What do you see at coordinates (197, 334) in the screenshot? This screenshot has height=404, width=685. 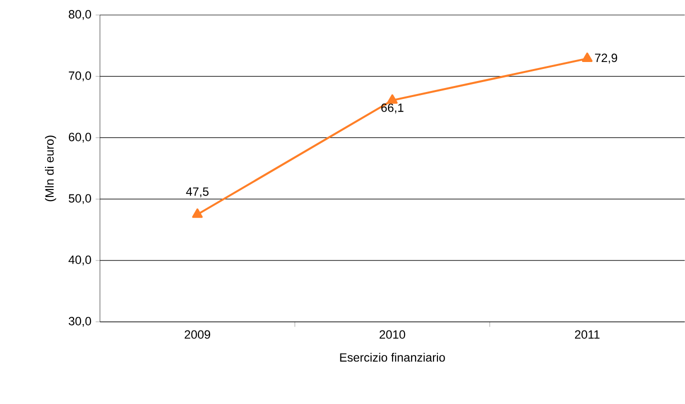 I see `x-tick-label: 2009` at bounding box center [197, 334].